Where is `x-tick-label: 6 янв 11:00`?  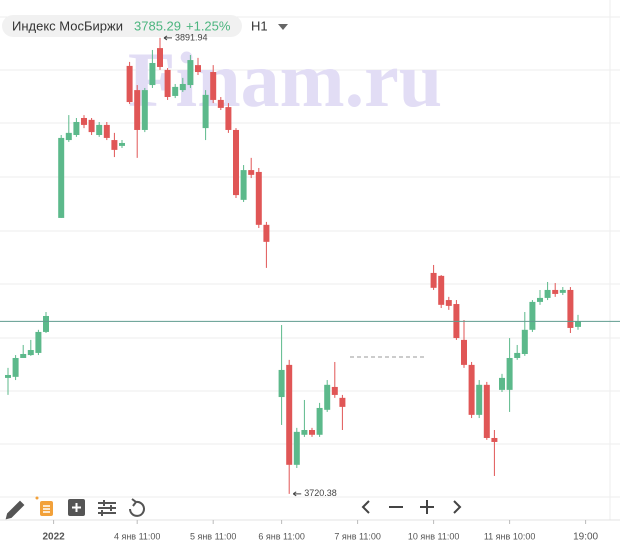 x-tick-label: 6 янв 11:00 is located at coordinates (281, 536).